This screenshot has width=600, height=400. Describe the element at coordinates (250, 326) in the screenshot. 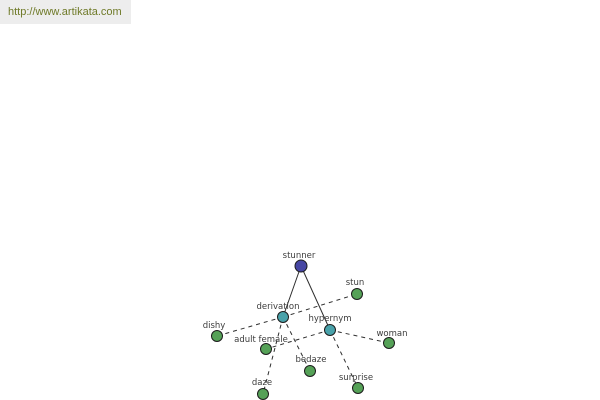

I see `graph-edge-derivation-dishy` at that location.